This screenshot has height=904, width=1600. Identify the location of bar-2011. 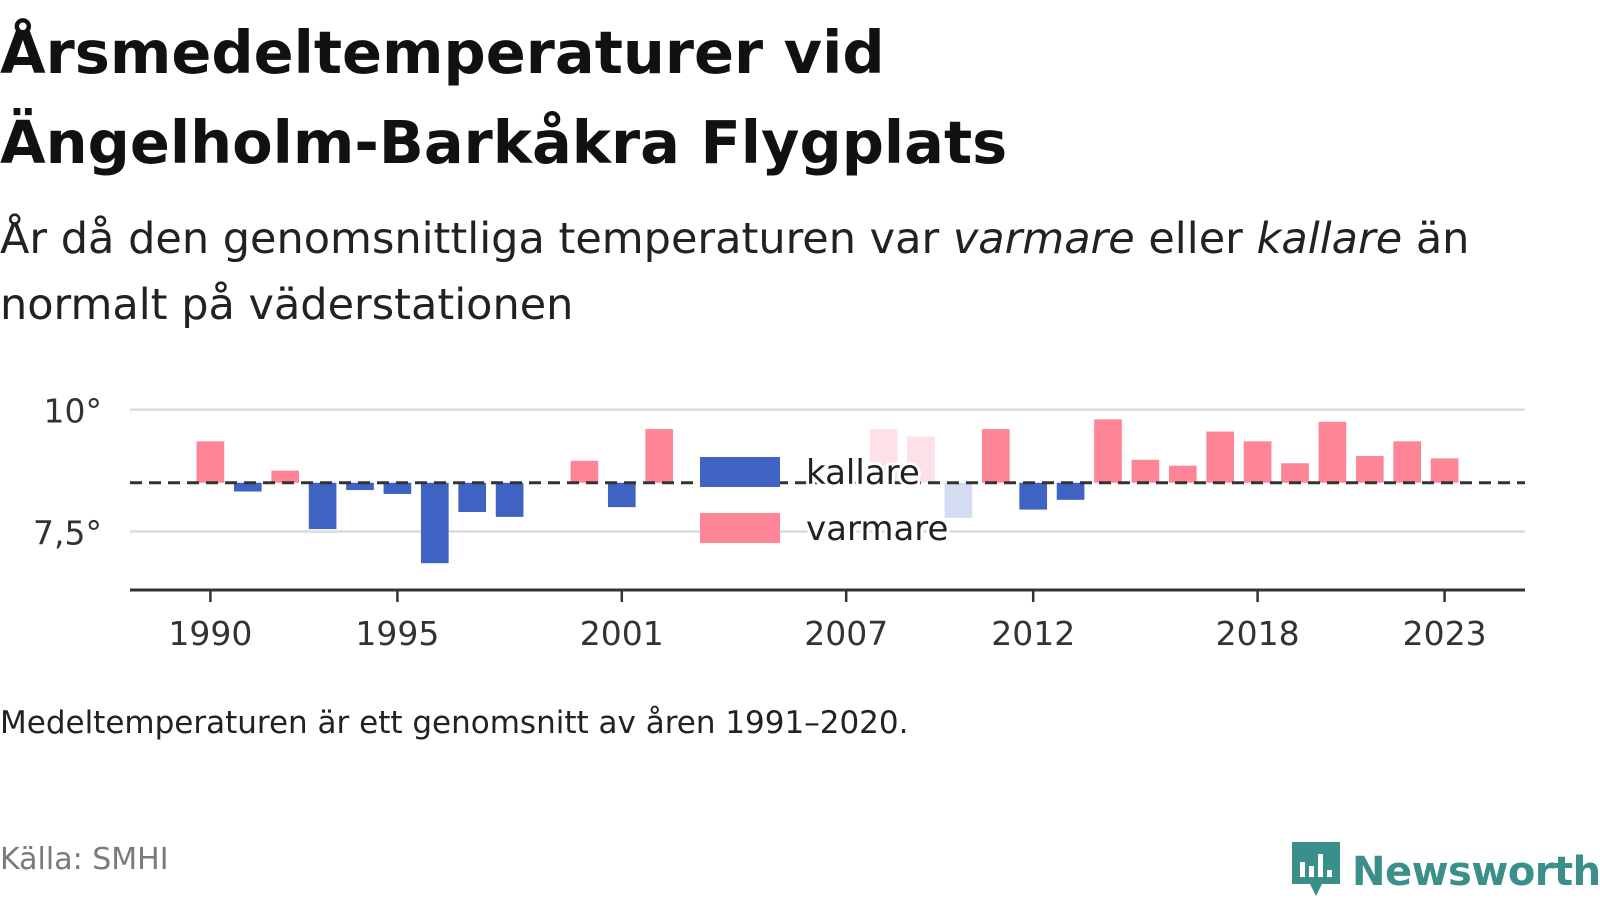
(995, 456).